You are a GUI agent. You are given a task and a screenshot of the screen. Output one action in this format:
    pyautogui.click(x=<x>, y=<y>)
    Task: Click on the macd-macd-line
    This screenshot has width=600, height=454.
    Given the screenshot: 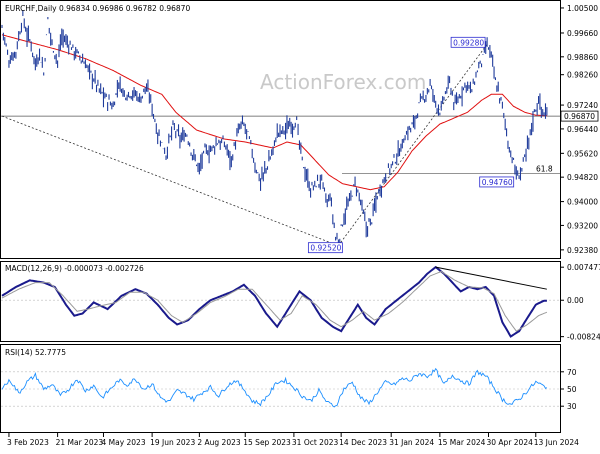 What is the action you would take?
    pyautogui.click(x=274, y=301)
    